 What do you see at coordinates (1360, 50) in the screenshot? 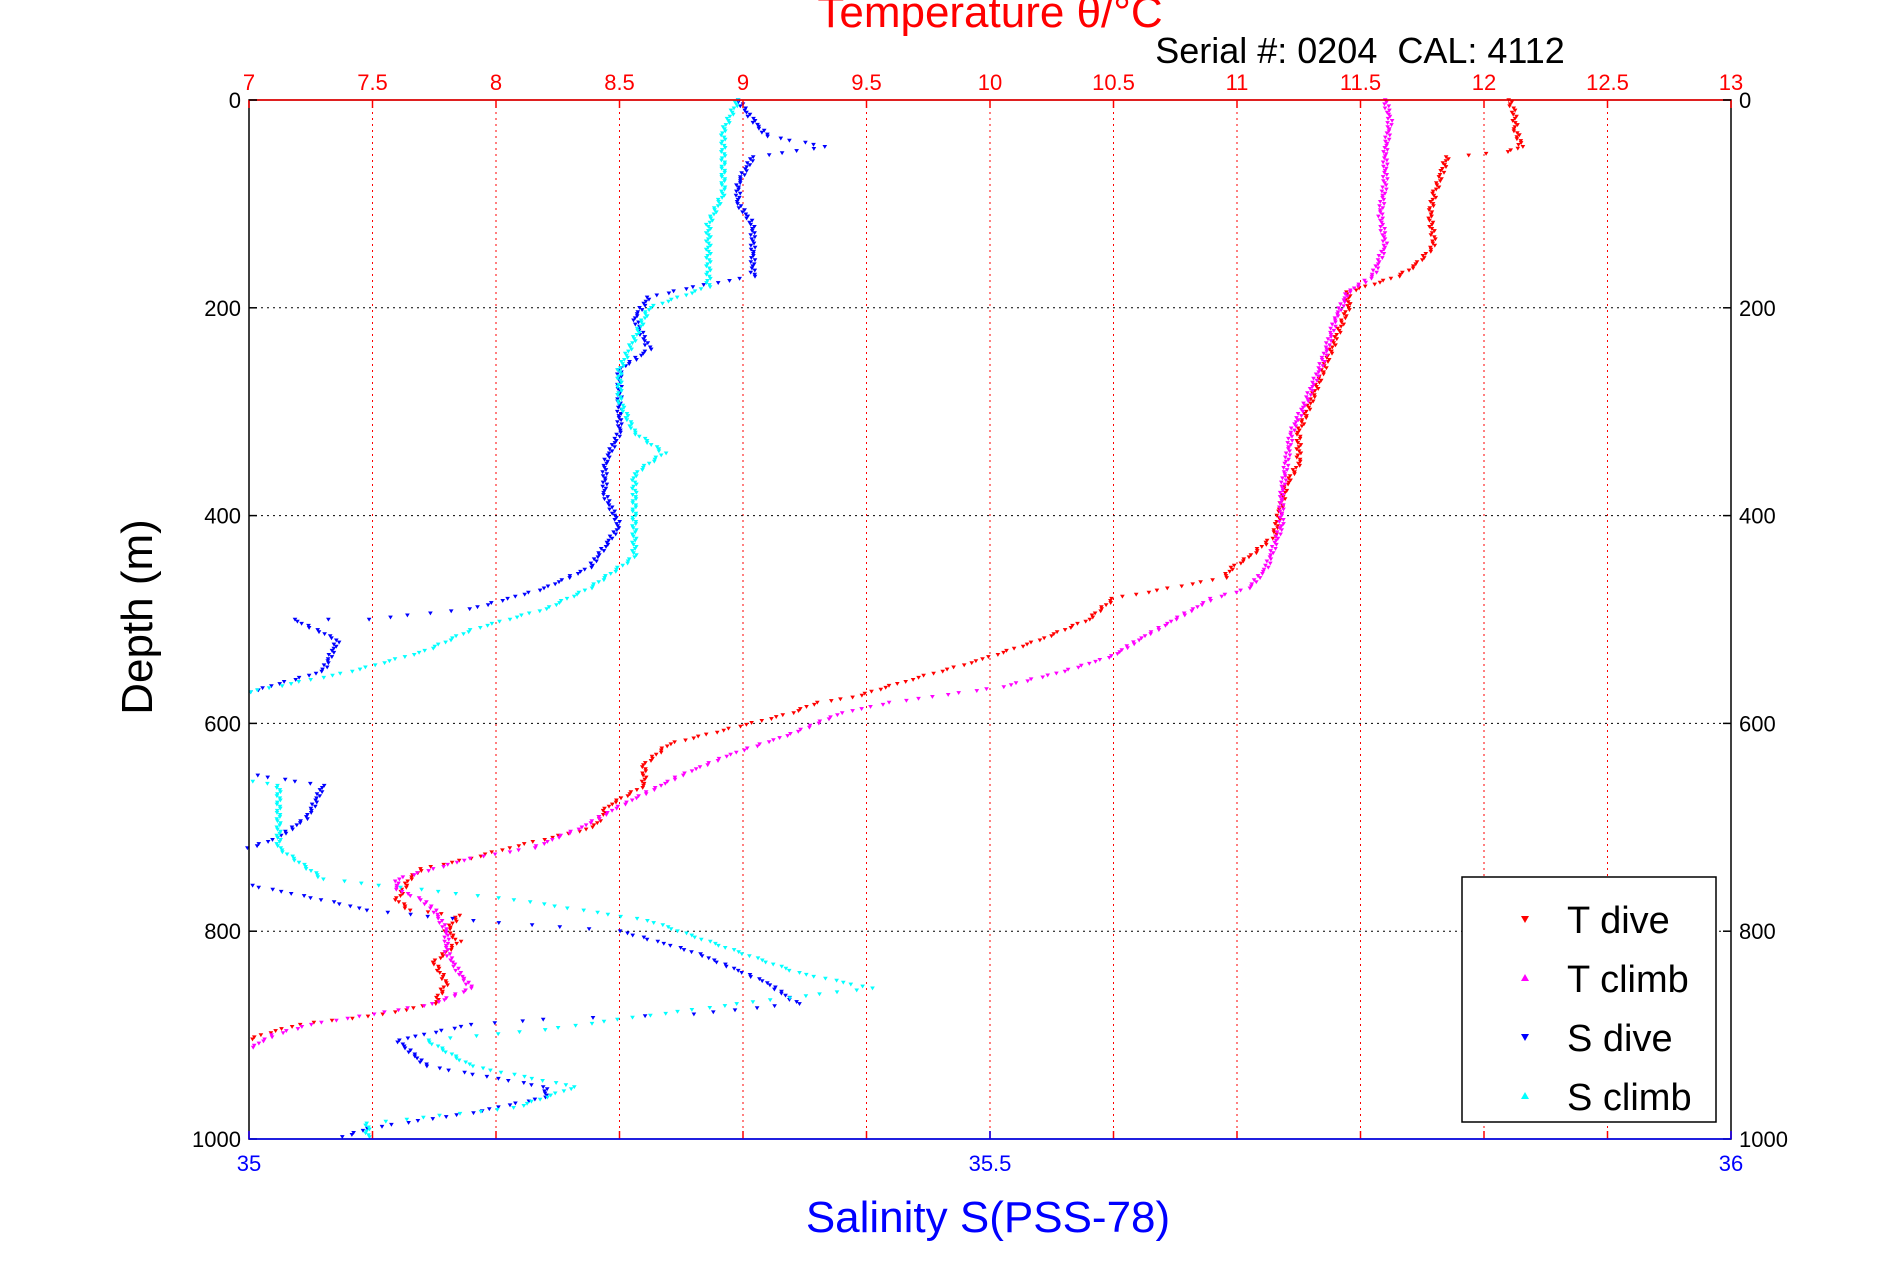
I see `chart-subtitle: Serial #: 0204 CAL: 4112` at bounding box center [1360, 50].